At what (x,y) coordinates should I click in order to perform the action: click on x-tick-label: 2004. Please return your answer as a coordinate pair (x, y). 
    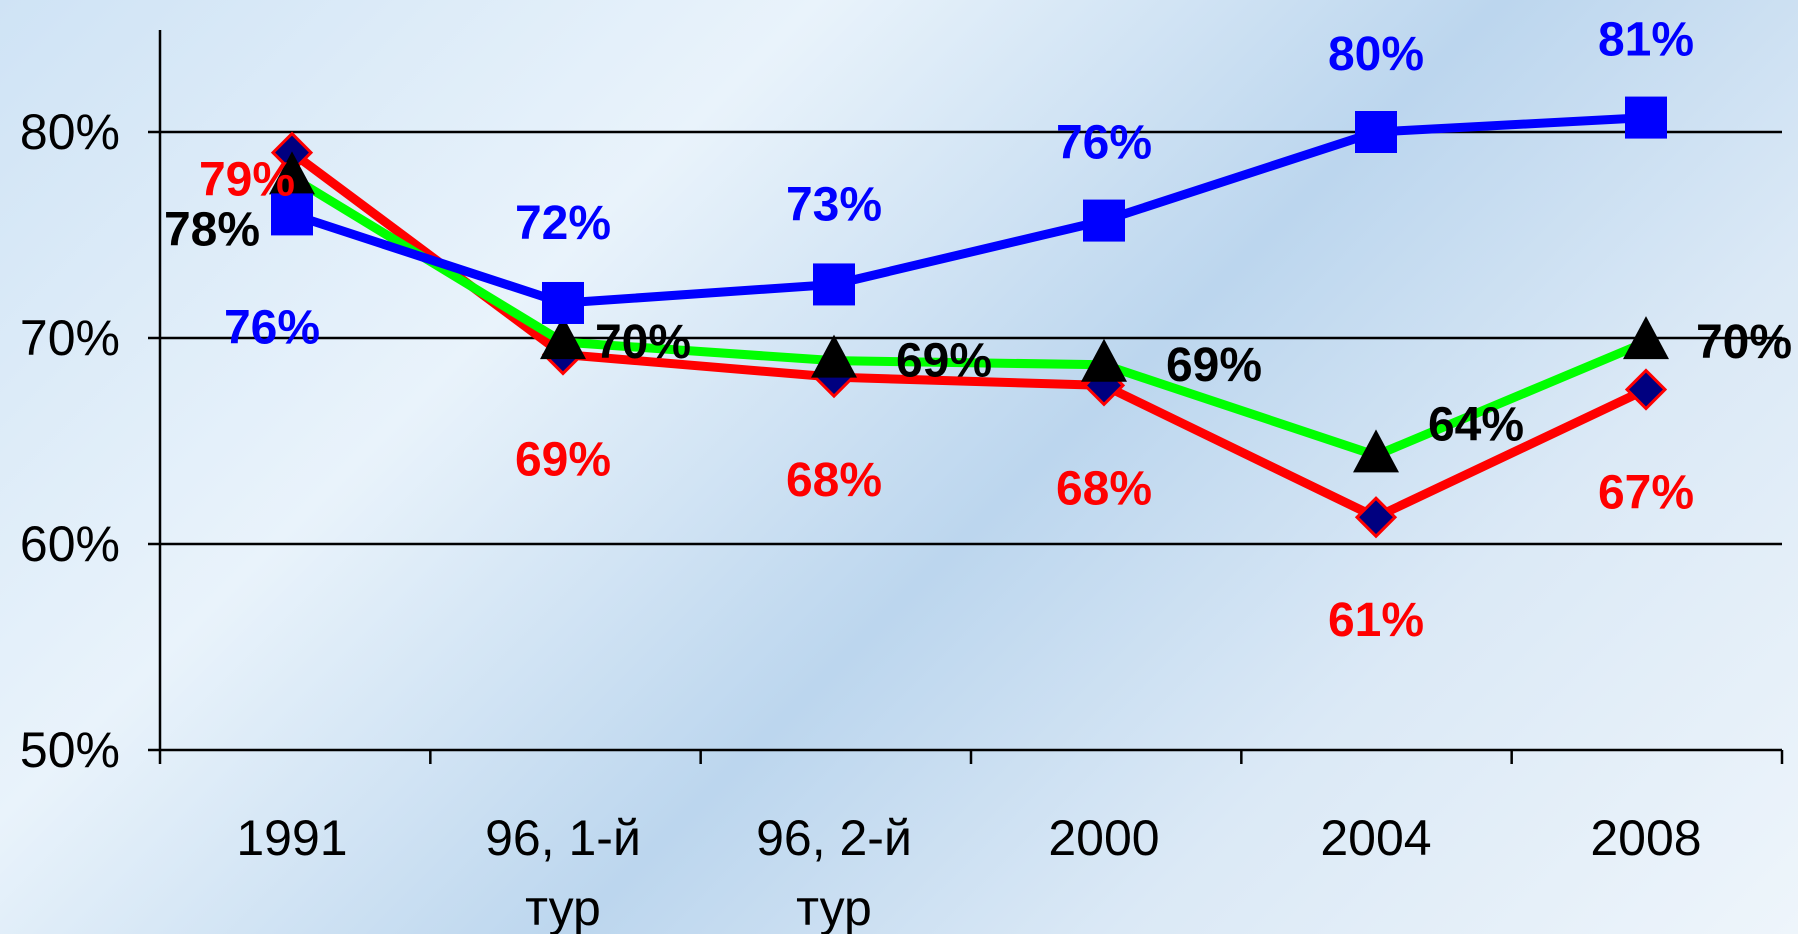
    Looking at the image, I should click on (1375, 838).